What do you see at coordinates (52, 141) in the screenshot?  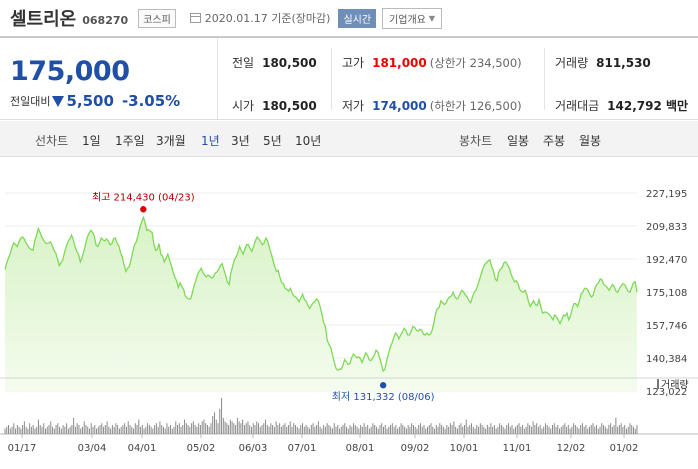 I see `line-chart-label: 선차트` at bounding box center [52, 141].